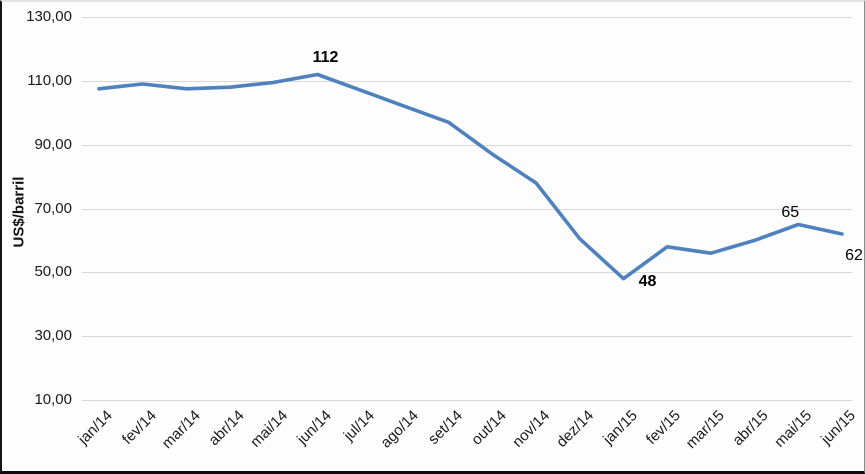 The width and height of the screenshot is (865, 474). What do you see at coordinates (53, 208) in the screenshot?
I see `y-axis-tick-label: 70,00` at bounding box center [53, 208].